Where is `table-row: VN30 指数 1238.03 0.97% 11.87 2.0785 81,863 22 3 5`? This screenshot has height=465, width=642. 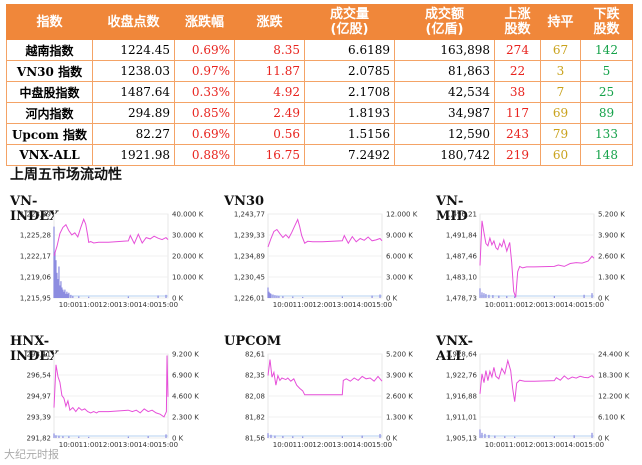 table-row: VN30 指数 1238.03 0.97% 11.87 2.0785 81,863 22 3 5 is located at coordinates (319, 71).